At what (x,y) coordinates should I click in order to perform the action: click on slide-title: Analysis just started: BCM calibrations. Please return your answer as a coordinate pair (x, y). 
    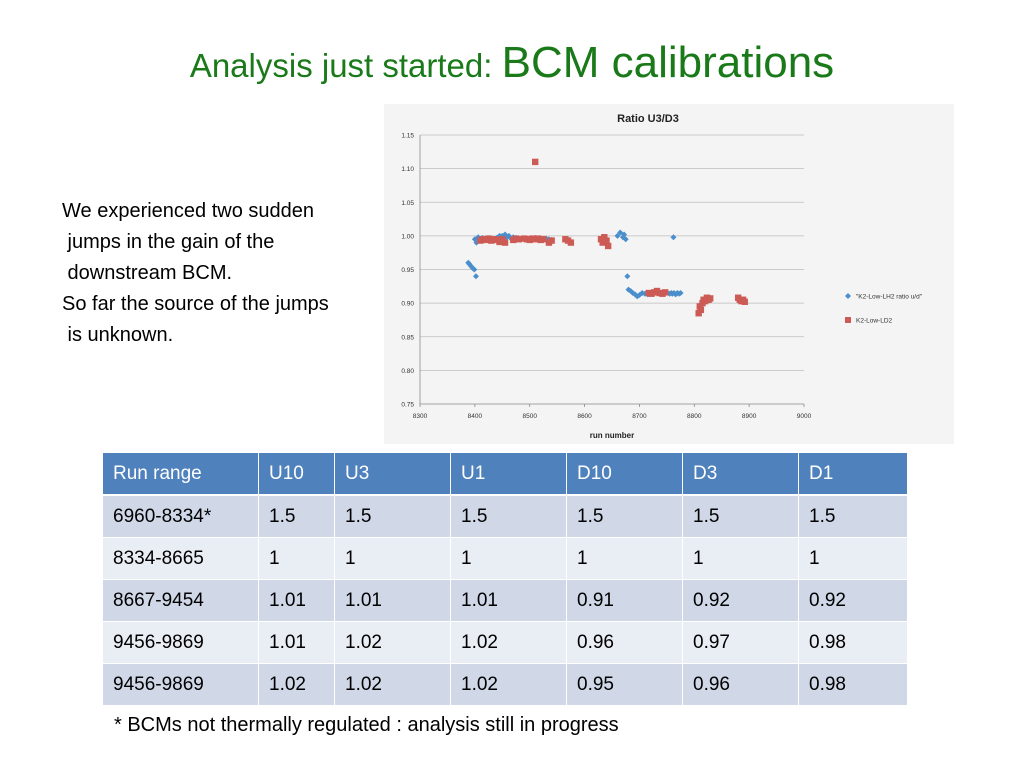
    Looking at the image, I should click on (512, 63).